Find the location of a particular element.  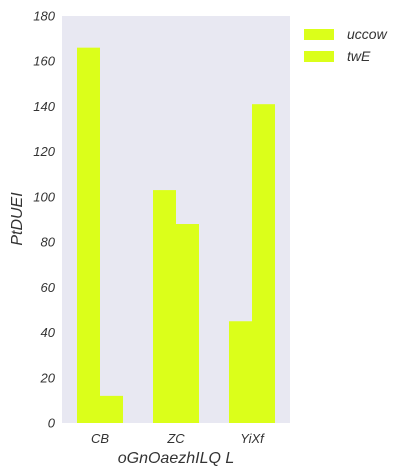

y-tick-label: 120 is located at coordinates (44, 151).